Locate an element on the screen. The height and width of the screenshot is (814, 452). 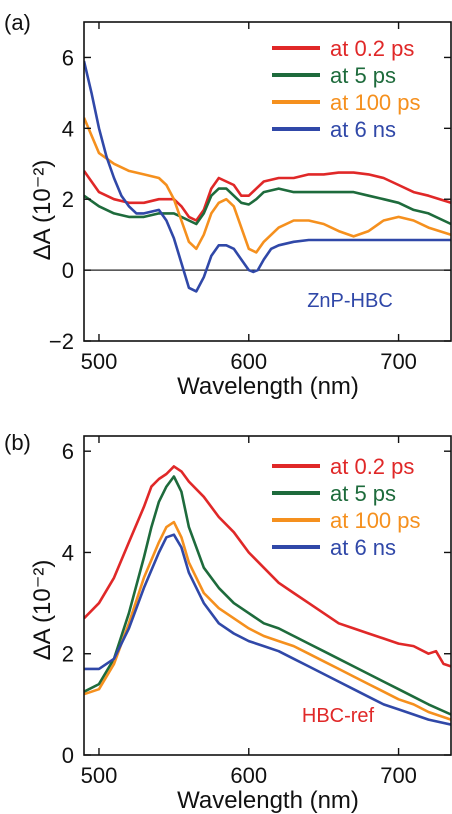
panel-b-ytick-label-3: 6 is located at coordinates (68, 451).